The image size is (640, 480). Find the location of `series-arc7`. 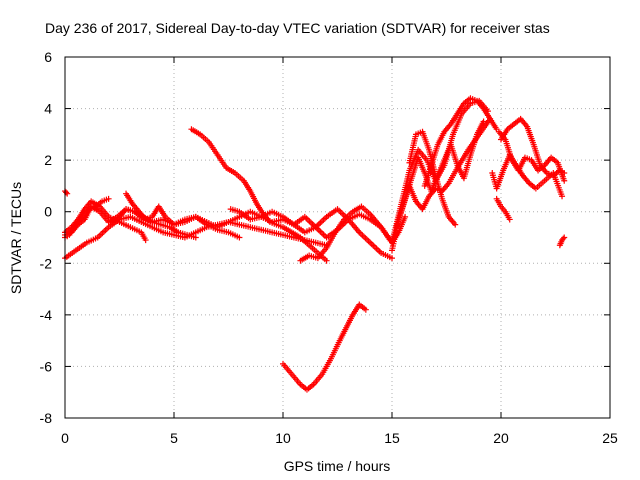

series-arc7 is located at coordinates (183, 215).